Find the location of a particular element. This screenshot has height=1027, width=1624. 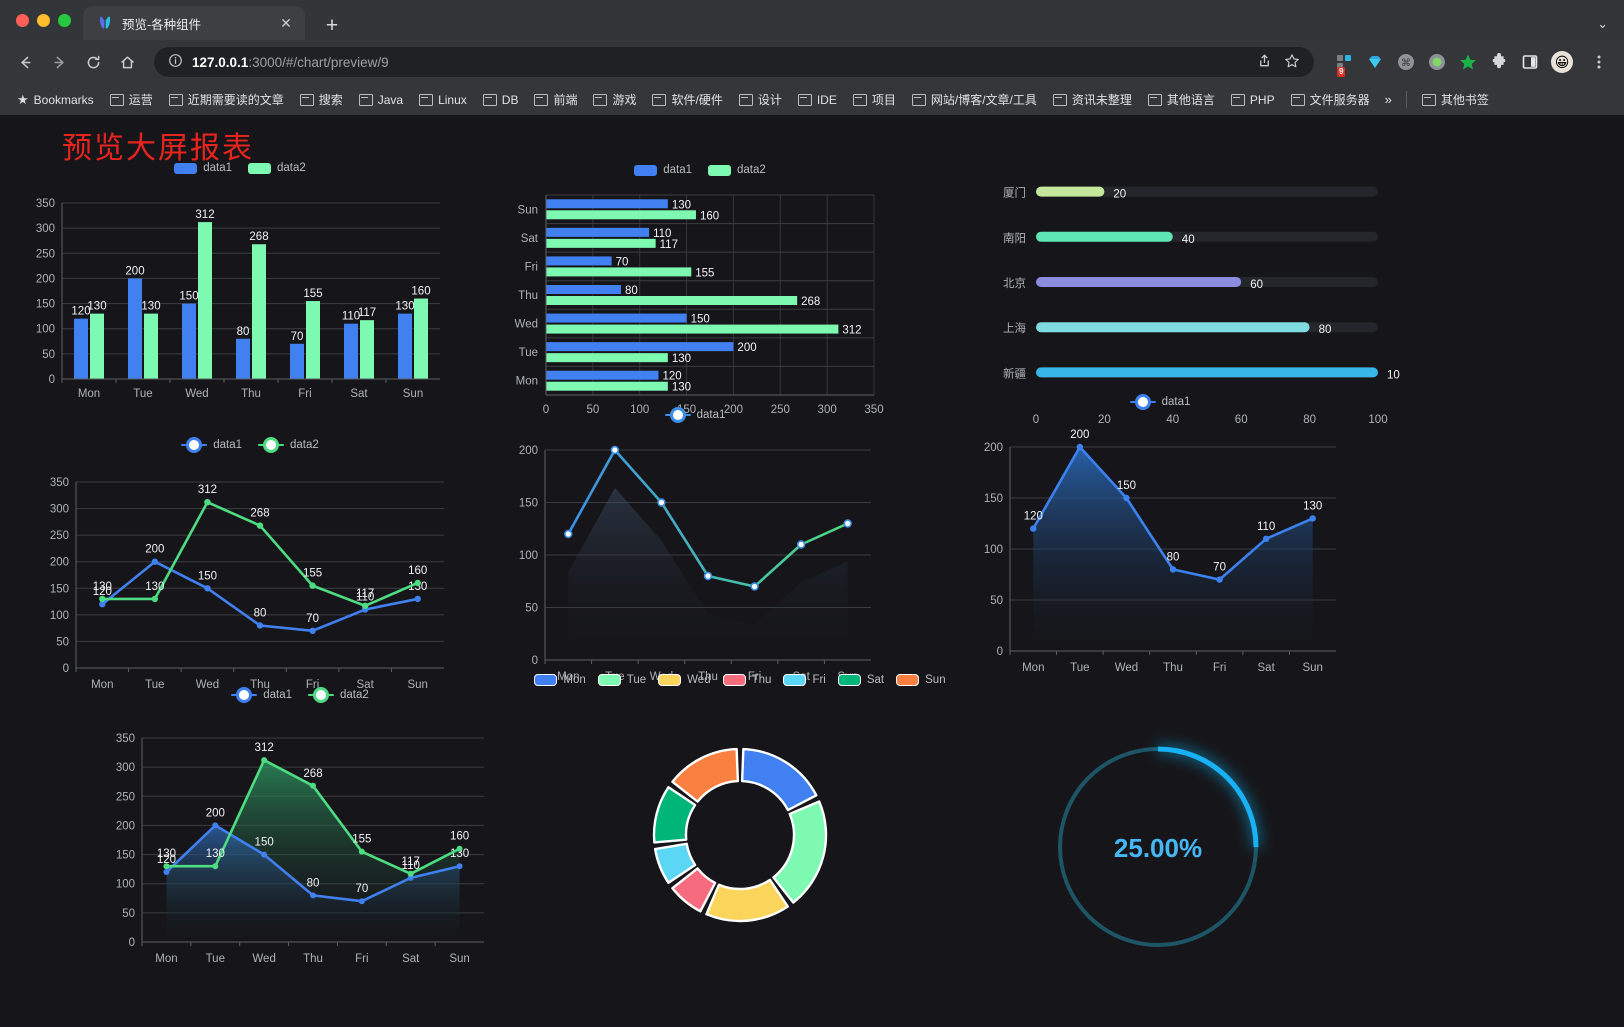

sidepanel-icon is located at coordinates (1530, 62).